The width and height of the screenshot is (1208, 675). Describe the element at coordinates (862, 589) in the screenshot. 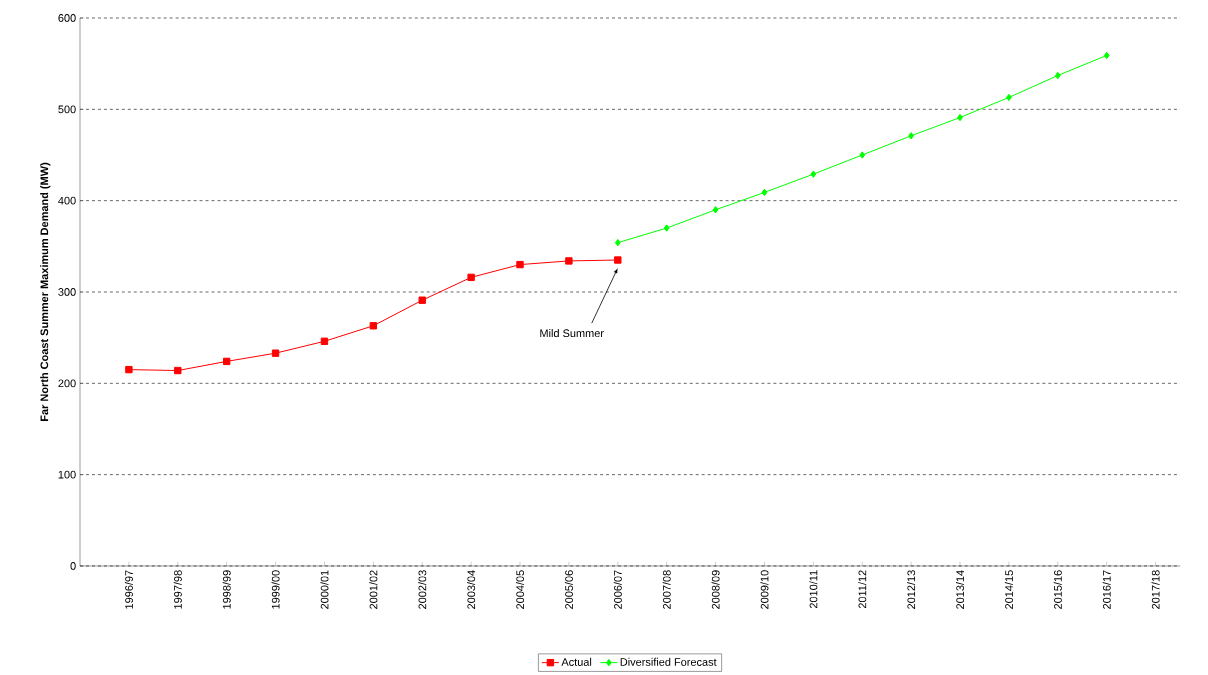

I see `x-tick-label: 2011/12` at that location.